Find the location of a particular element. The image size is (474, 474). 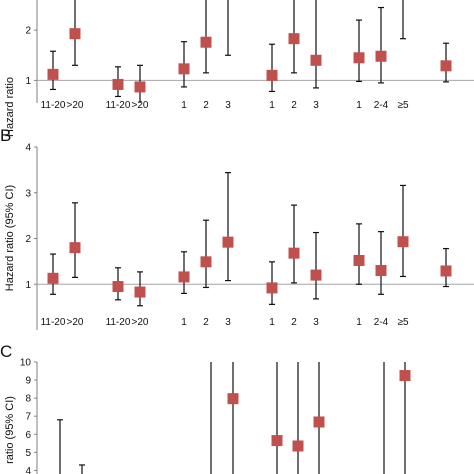

y-tick-label-c: 5 is located at coordinates (28, 453).